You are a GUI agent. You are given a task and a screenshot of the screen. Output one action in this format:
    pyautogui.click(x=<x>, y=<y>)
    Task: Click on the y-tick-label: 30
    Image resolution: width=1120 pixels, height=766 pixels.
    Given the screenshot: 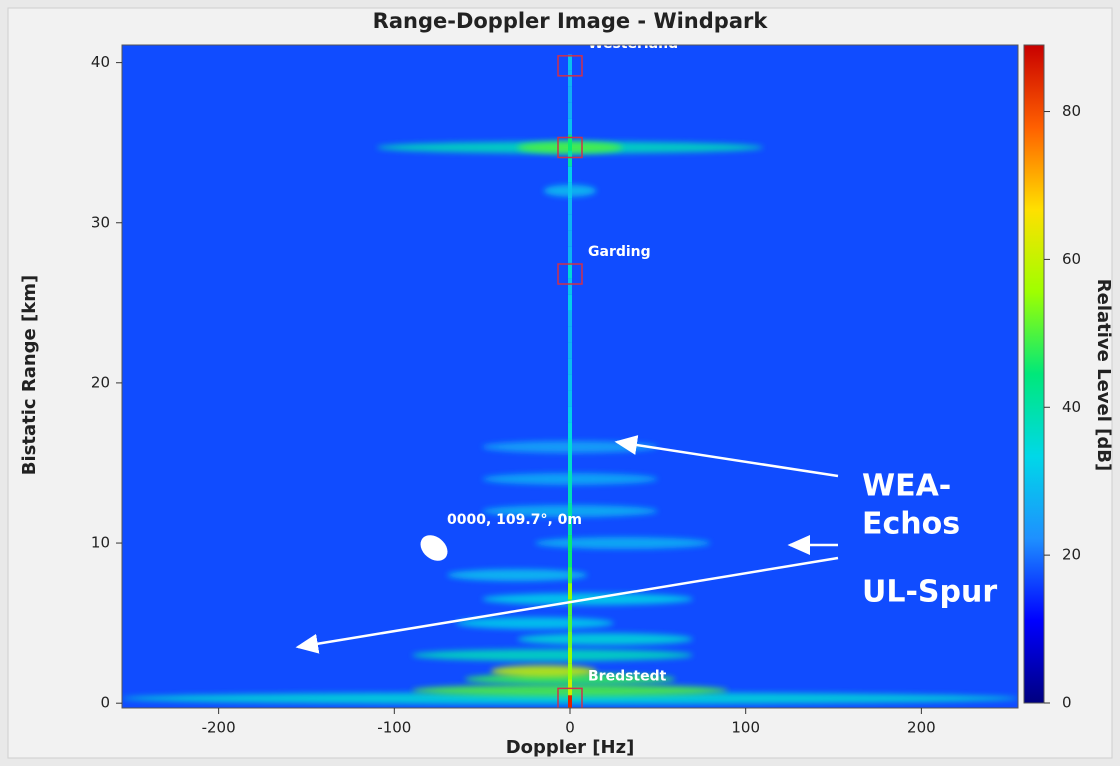 What is the action you would take?
    pyautogui.click(x=100, y=222)
    